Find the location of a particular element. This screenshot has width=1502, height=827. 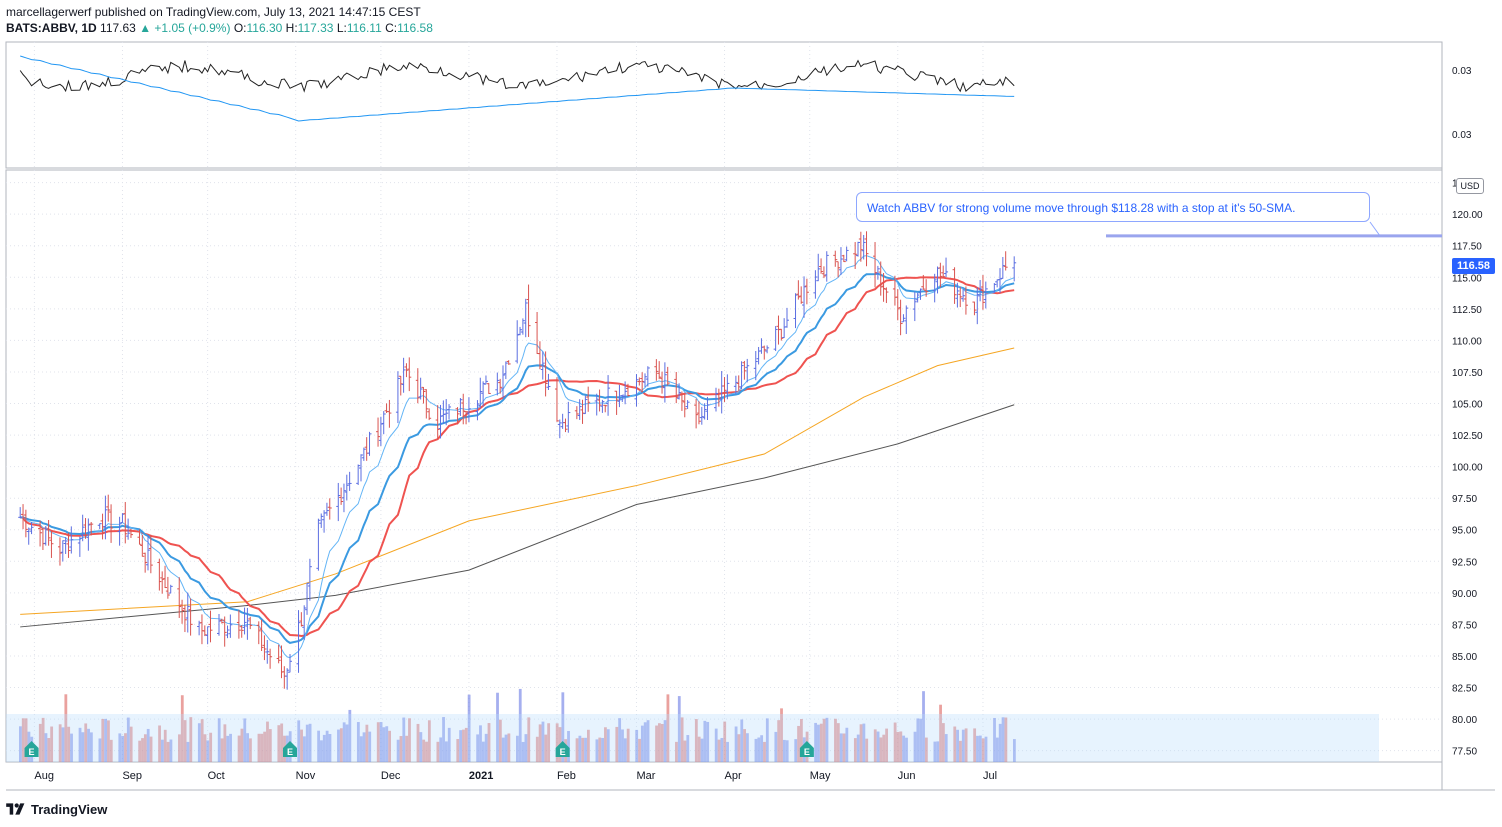

x-tick-label: Mar is located at coordinates (645, 776).